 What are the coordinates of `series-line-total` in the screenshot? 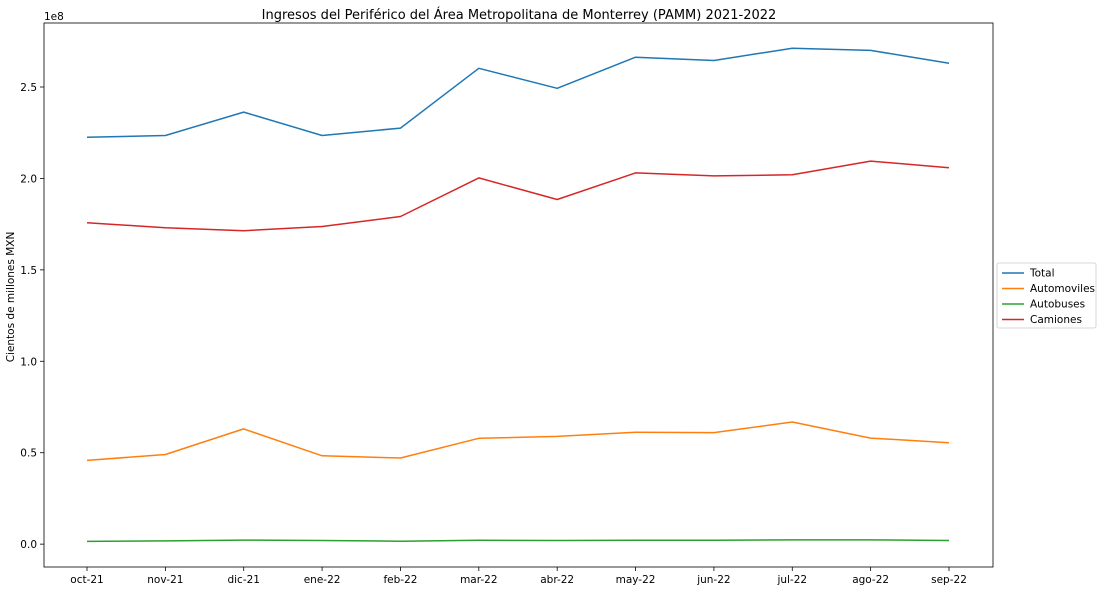 It's located at (518, 93).